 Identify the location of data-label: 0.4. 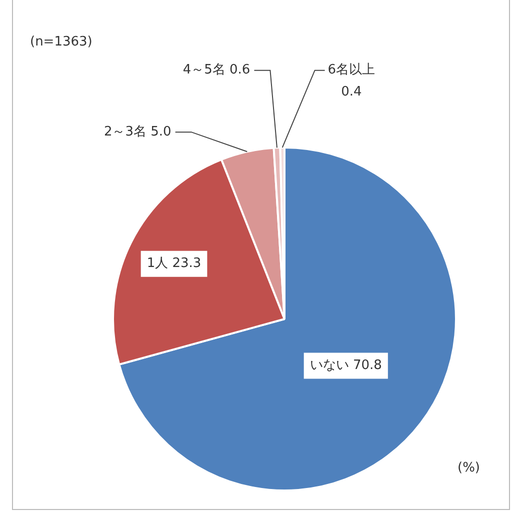
(351, 92).